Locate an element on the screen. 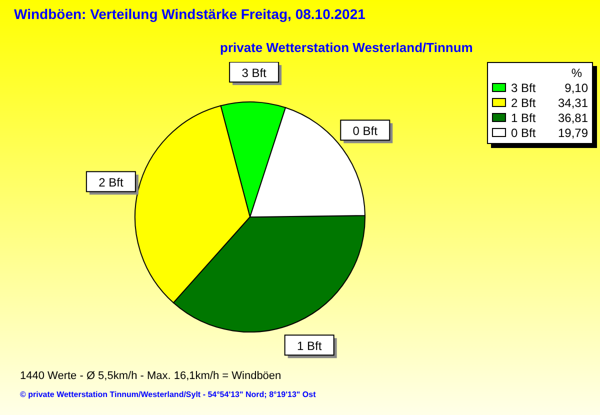  text: 1440 Werte - Ø 5,5km/h - Max. 16,1km/h = Windböen is located at coordinates (151, 376).